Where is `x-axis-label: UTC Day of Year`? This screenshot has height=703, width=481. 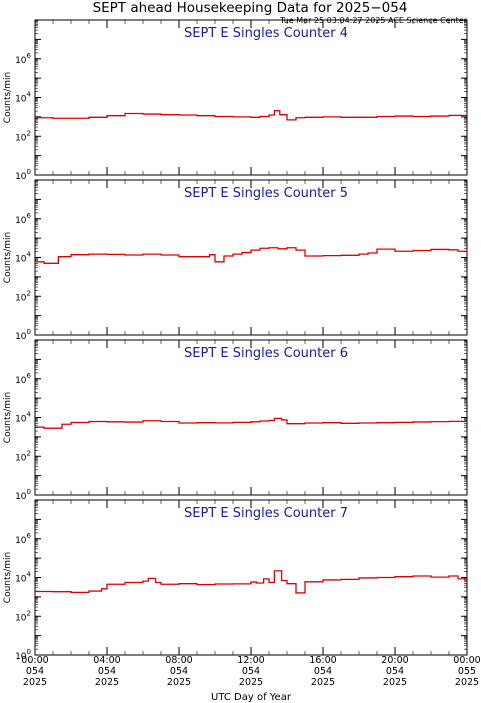 x-axis-label: UTC Day of Year is located at coordinates (251, 697).